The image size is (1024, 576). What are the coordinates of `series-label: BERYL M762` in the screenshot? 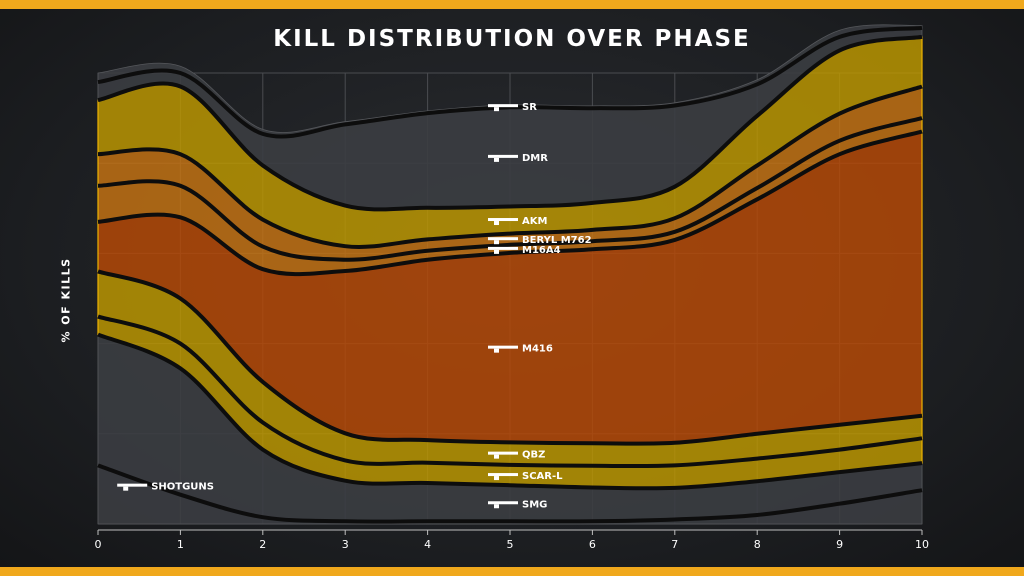 It's located at (557, 240).